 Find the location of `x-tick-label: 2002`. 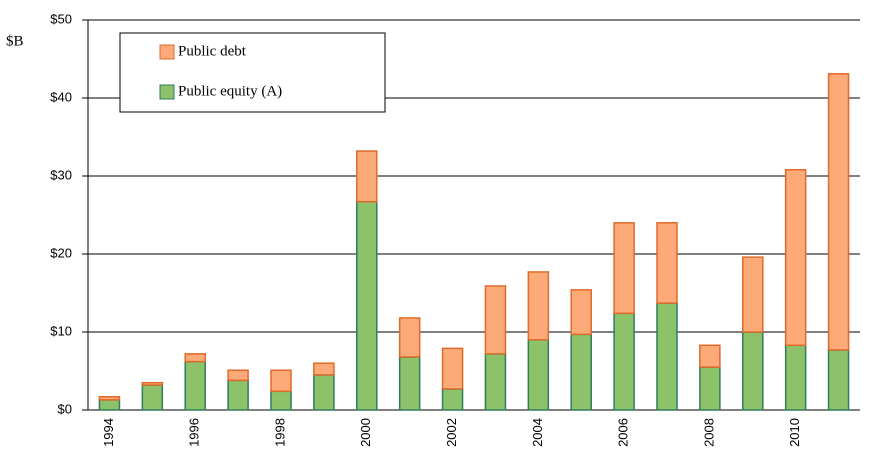

x-tick-label: 2002 is located at coordinates (451, 432).